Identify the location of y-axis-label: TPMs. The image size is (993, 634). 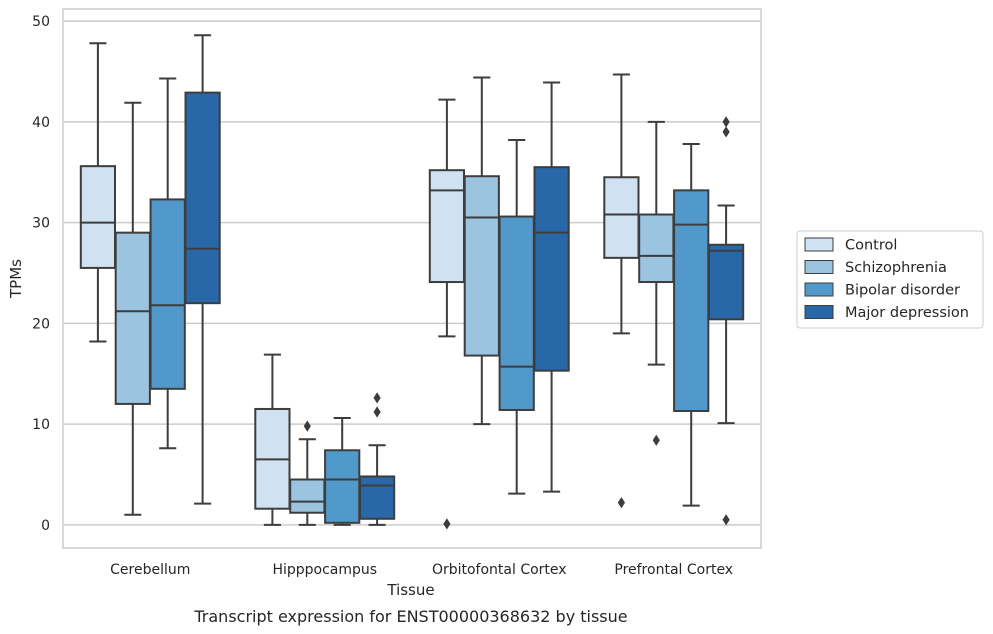
(16, 279).